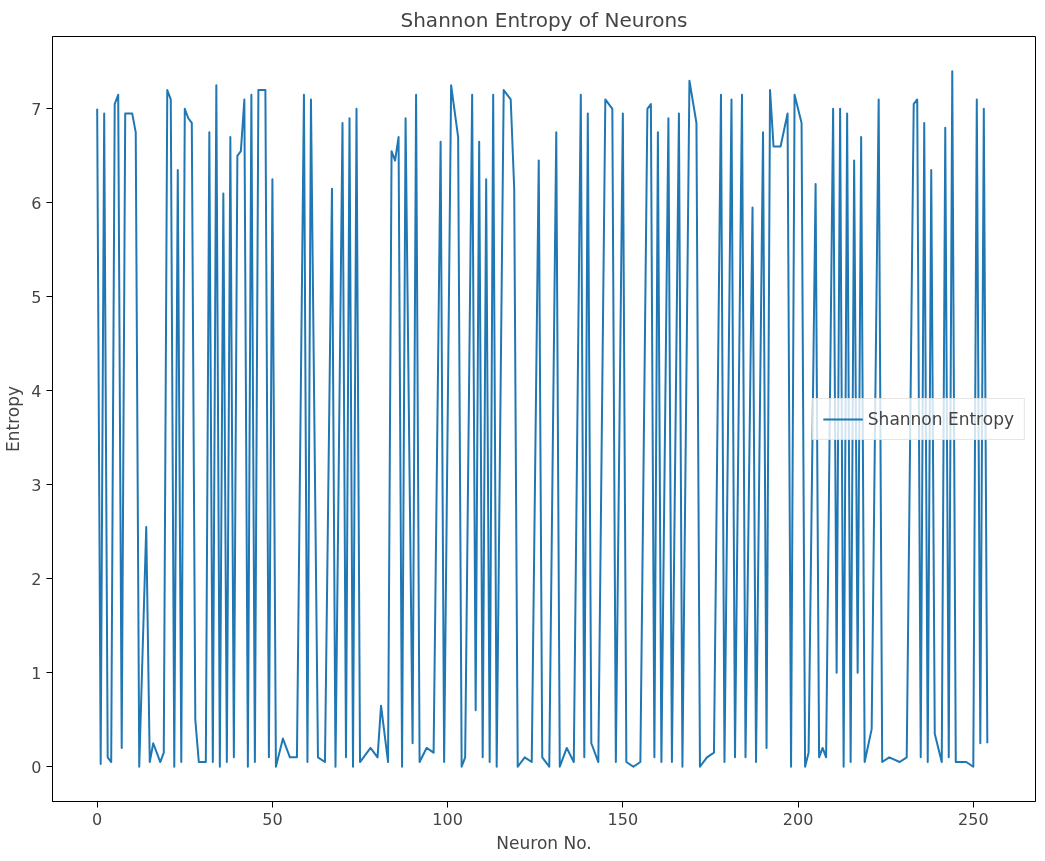 Image resolution: width=1045 pixels, height=861 pixels. What do you see at coordinates (97, 819) in the screenshot?
I see `x-tick-label: 0` at bounding box center [97, 819].